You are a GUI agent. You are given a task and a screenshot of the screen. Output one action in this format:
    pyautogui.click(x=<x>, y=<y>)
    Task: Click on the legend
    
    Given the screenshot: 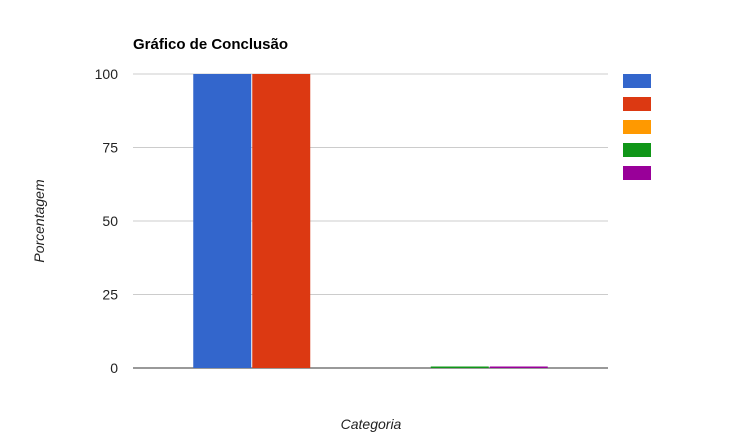 What is the action you would take?
    pyautogui.click(x=637, y=127)
    